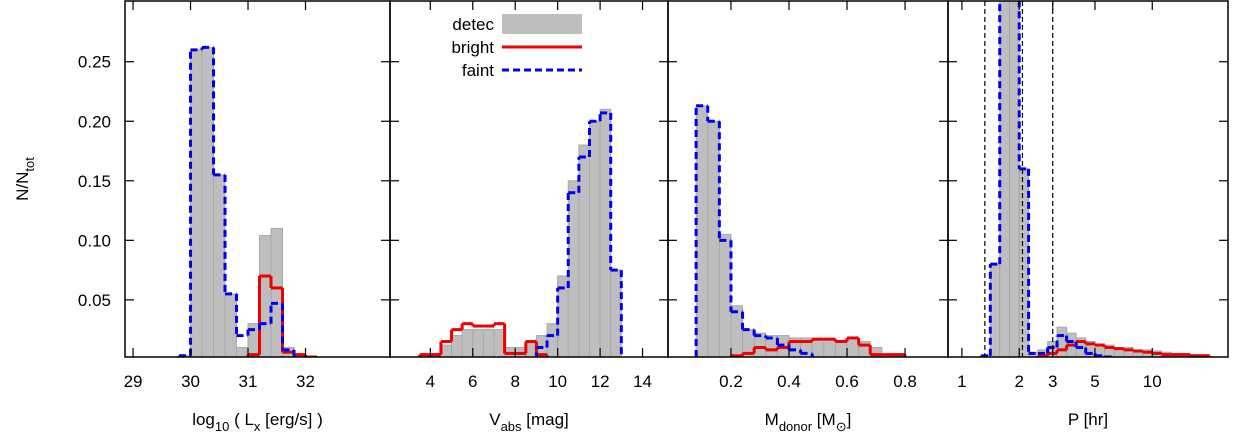 This screenshot has width=1238, height=442. Describe the element at coordinates (511, 426) in the screenshot. I see `subscript: abs` at that location.